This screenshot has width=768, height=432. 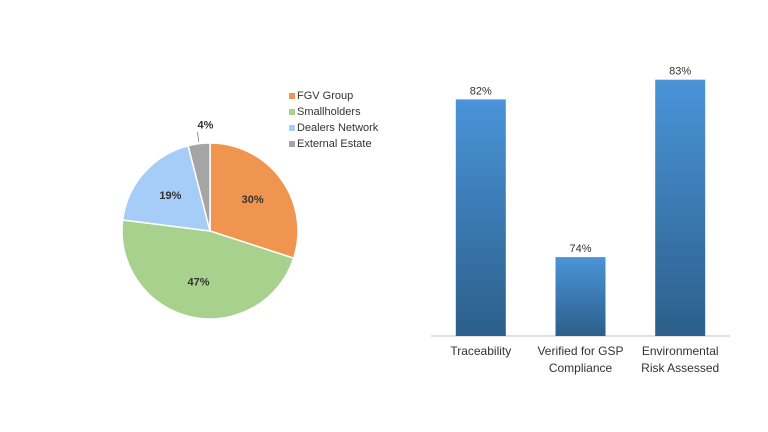 I want to click on bar-value-label-environmental-risk-assessed: 83%, so click(x=680, y=72).